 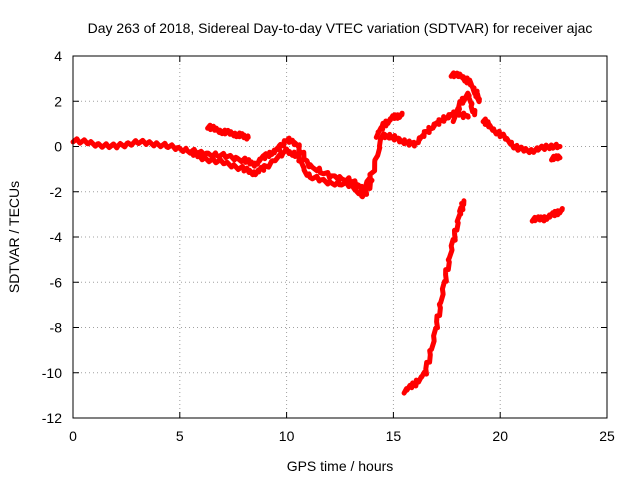 I want to click on x-tick-label: 25, so click(x=607, y=436).